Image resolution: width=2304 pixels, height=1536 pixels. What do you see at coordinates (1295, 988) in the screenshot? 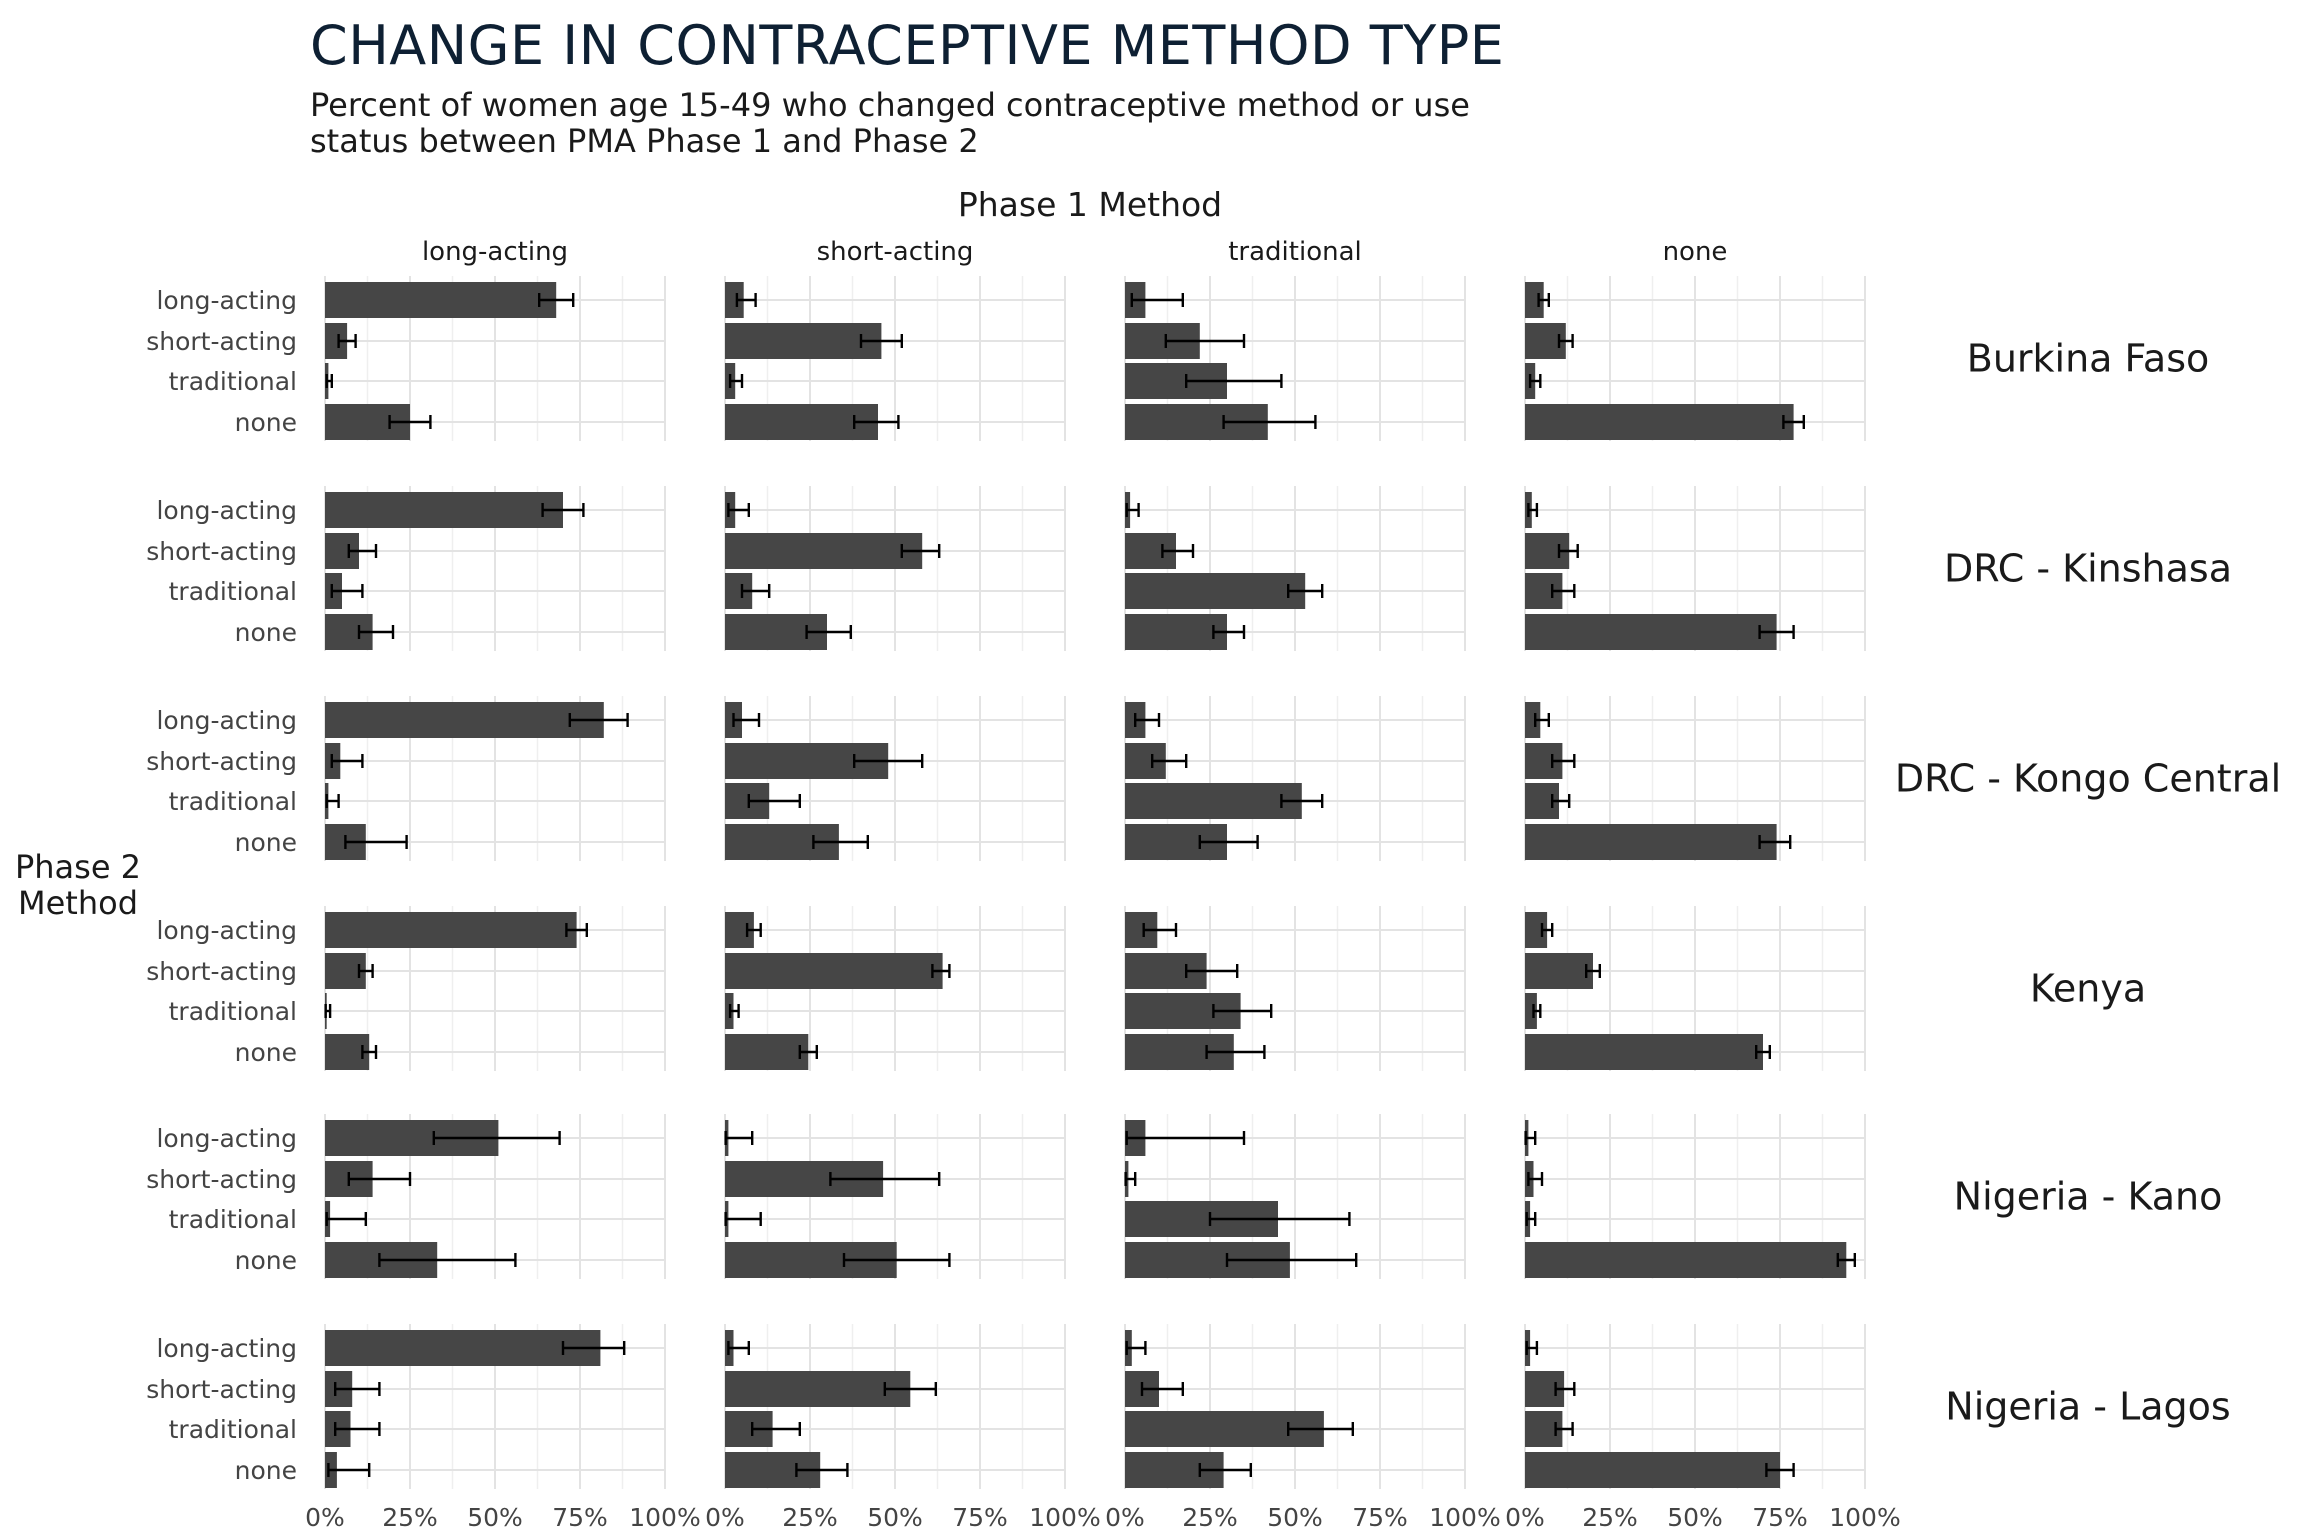
I see `panel-kenya-traditional` at bounding box center [1295, 988].